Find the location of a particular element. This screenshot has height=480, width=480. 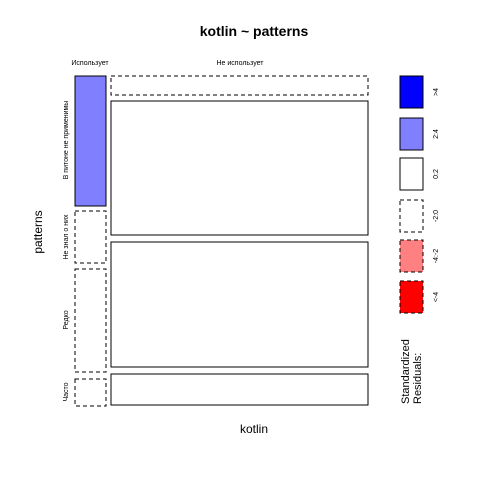

legend-label: -2:0 is located at coordinates (436, 216).